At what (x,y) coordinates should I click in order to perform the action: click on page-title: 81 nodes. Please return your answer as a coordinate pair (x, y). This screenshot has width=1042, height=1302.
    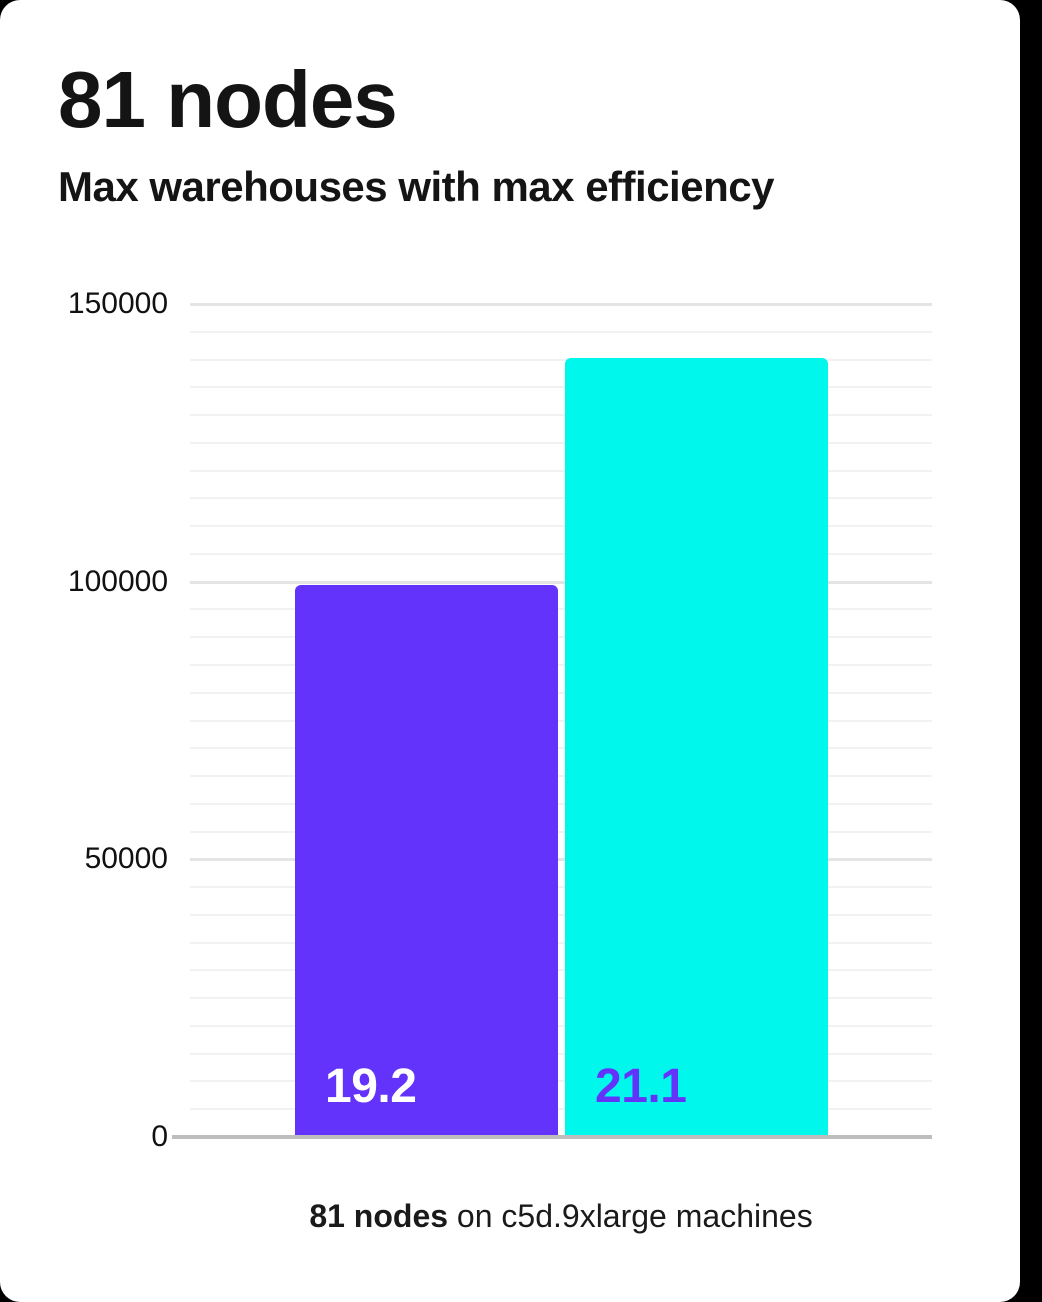
    Looking at the image, I should click on (228, 99).